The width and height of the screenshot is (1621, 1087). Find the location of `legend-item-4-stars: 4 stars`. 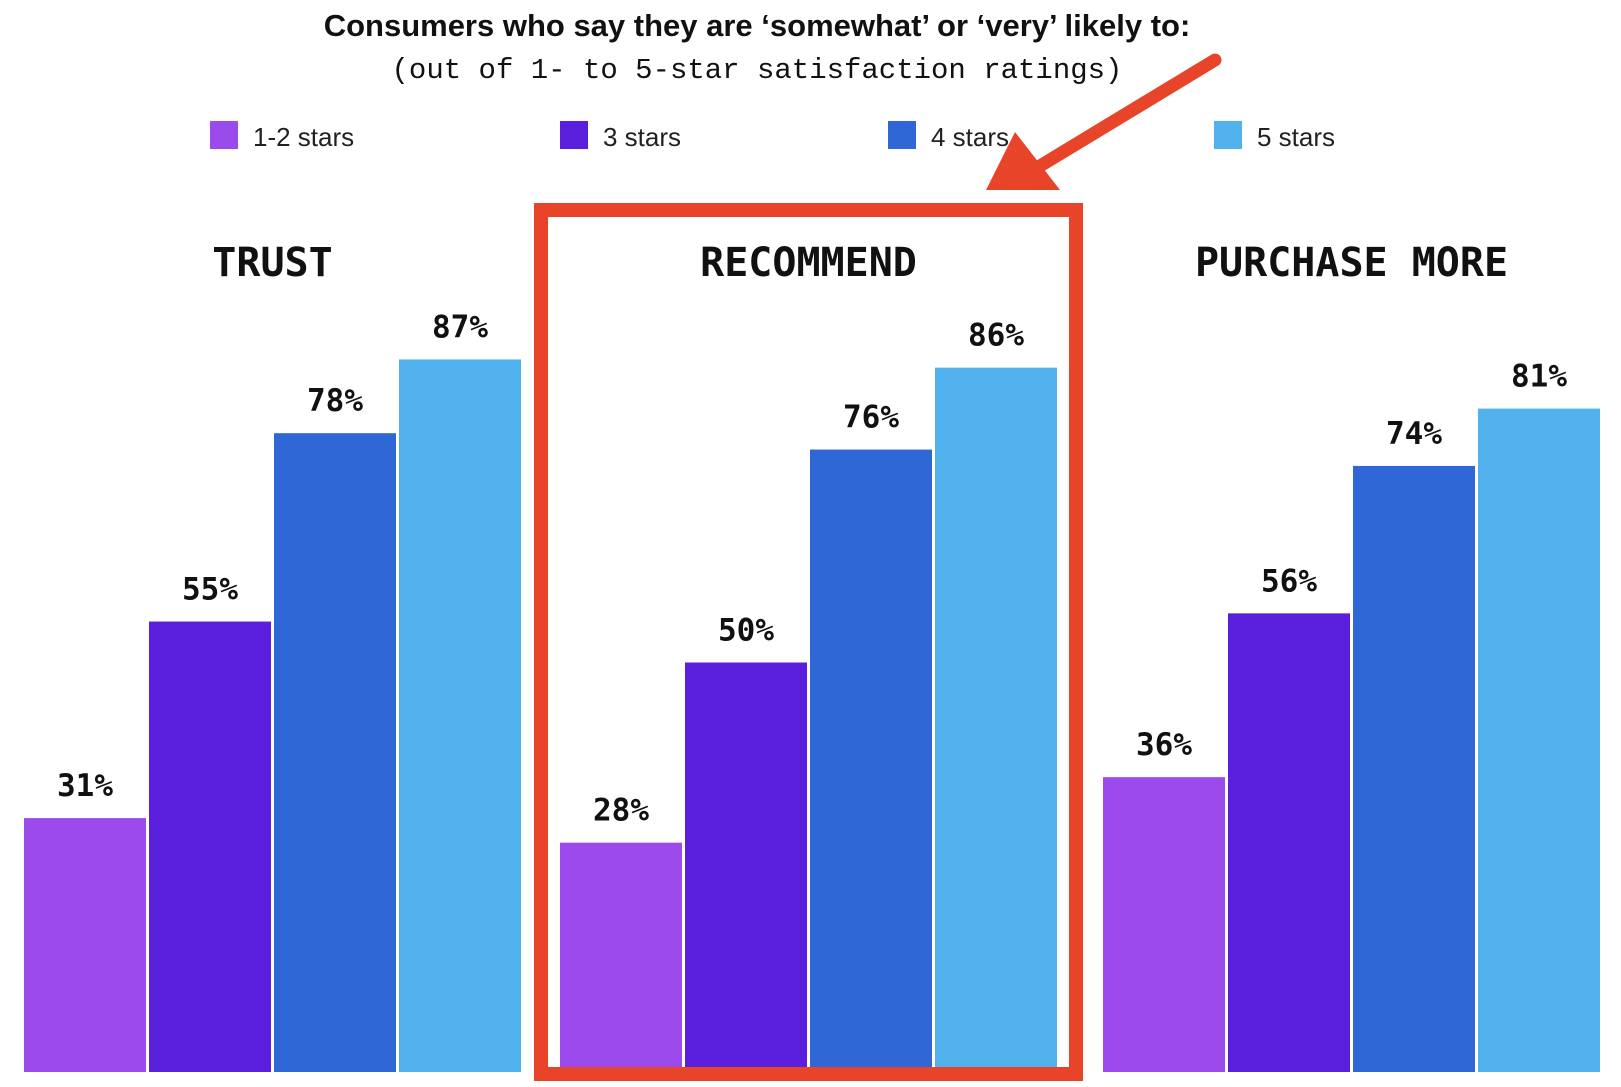

legend-item-4-stars: 4 stars is located at coordinates (948, 136).